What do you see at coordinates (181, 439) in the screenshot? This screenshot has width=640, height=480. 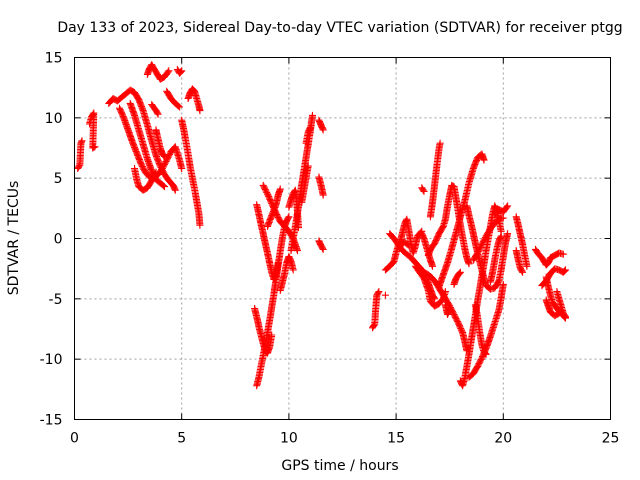 I see `x-tick-label: 5` at bounding box center [181, 439].